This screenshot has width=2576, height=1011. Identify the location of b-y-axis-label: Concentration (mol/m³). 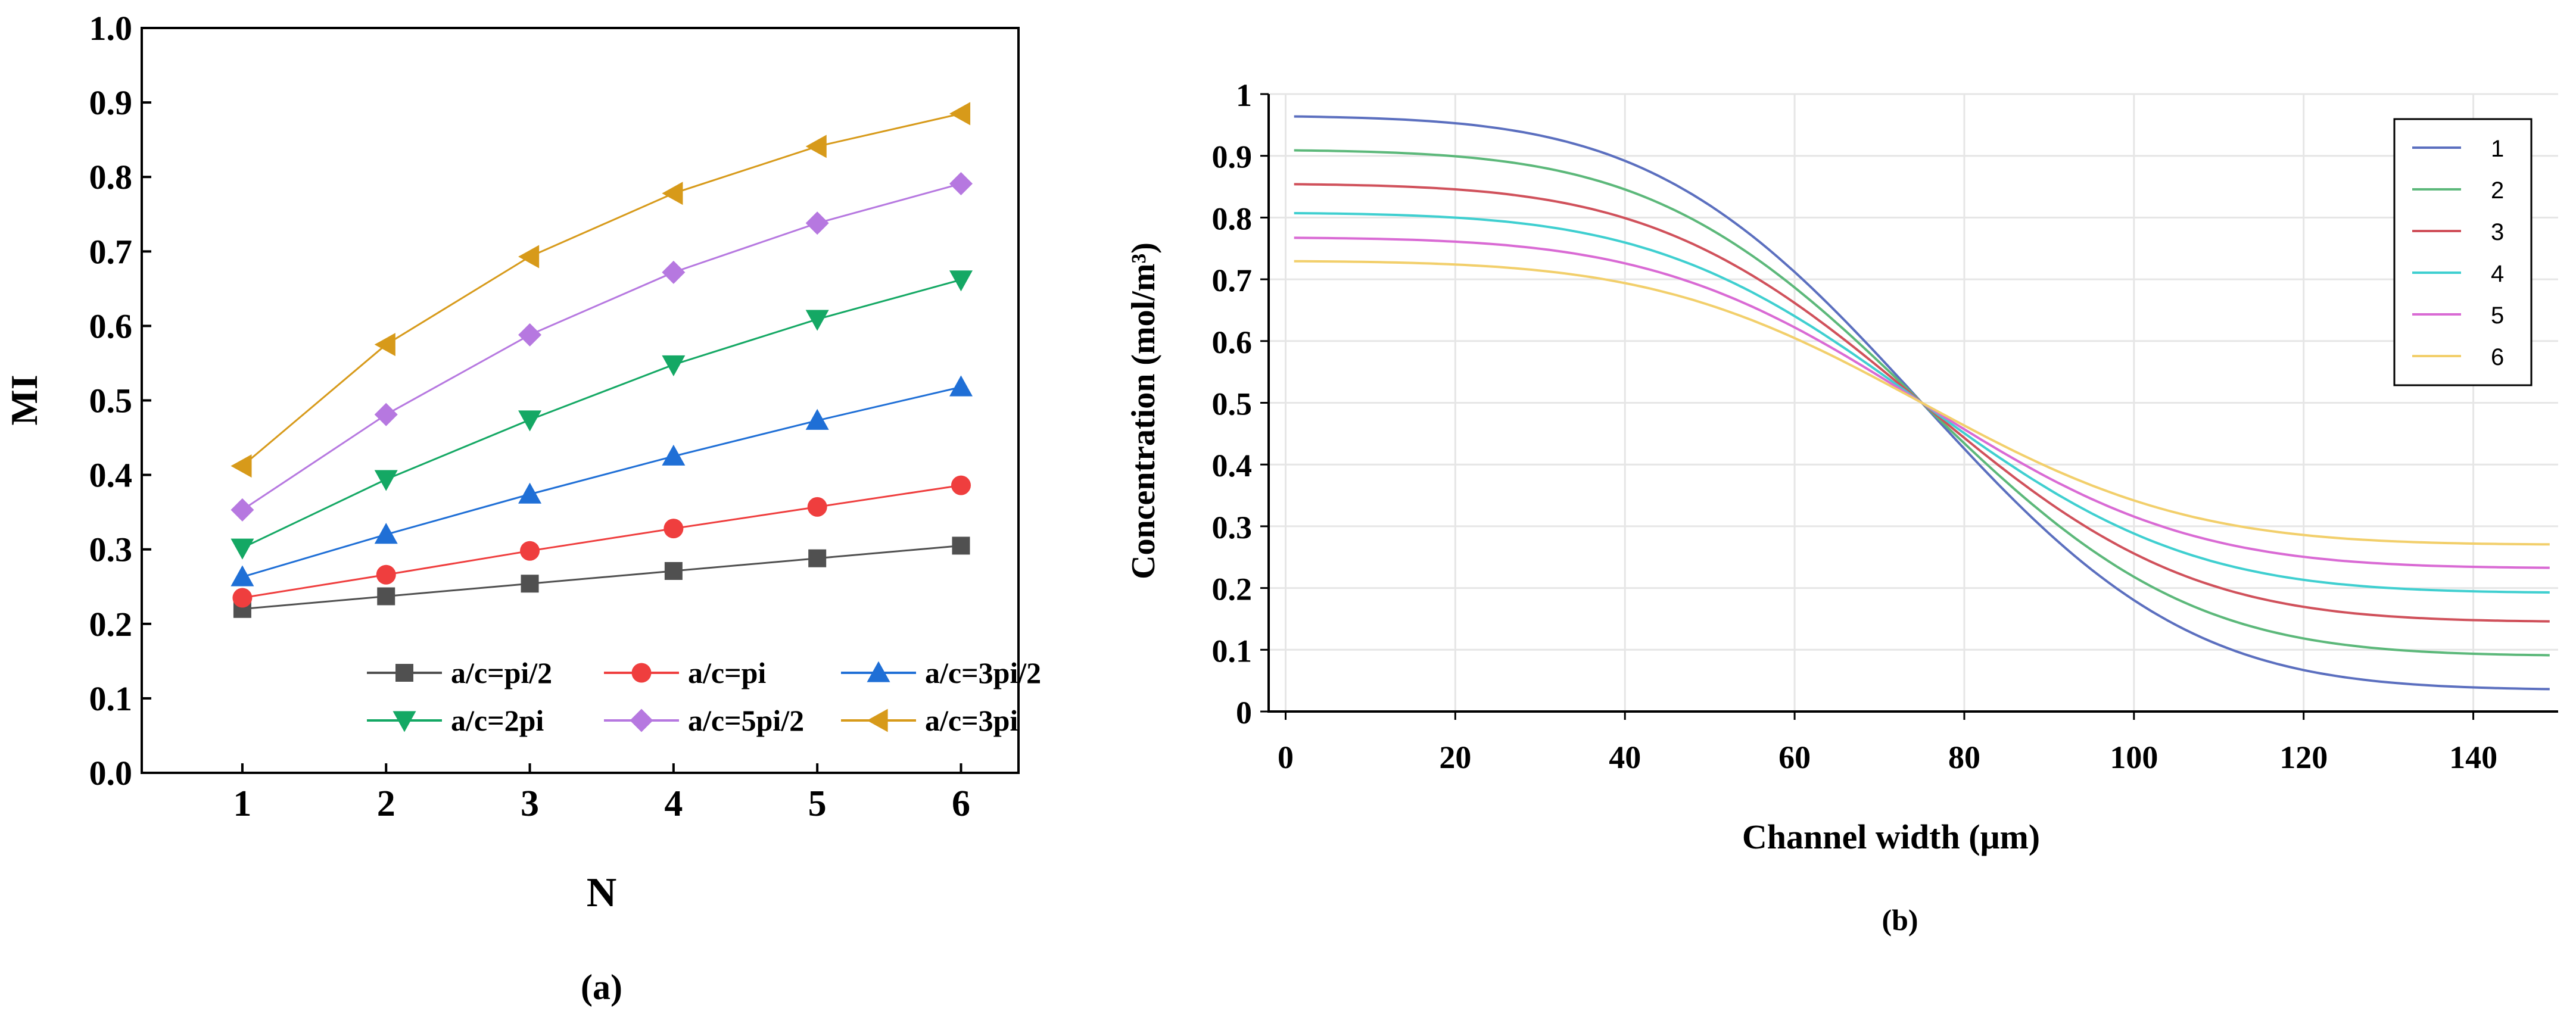
(1143, 410).